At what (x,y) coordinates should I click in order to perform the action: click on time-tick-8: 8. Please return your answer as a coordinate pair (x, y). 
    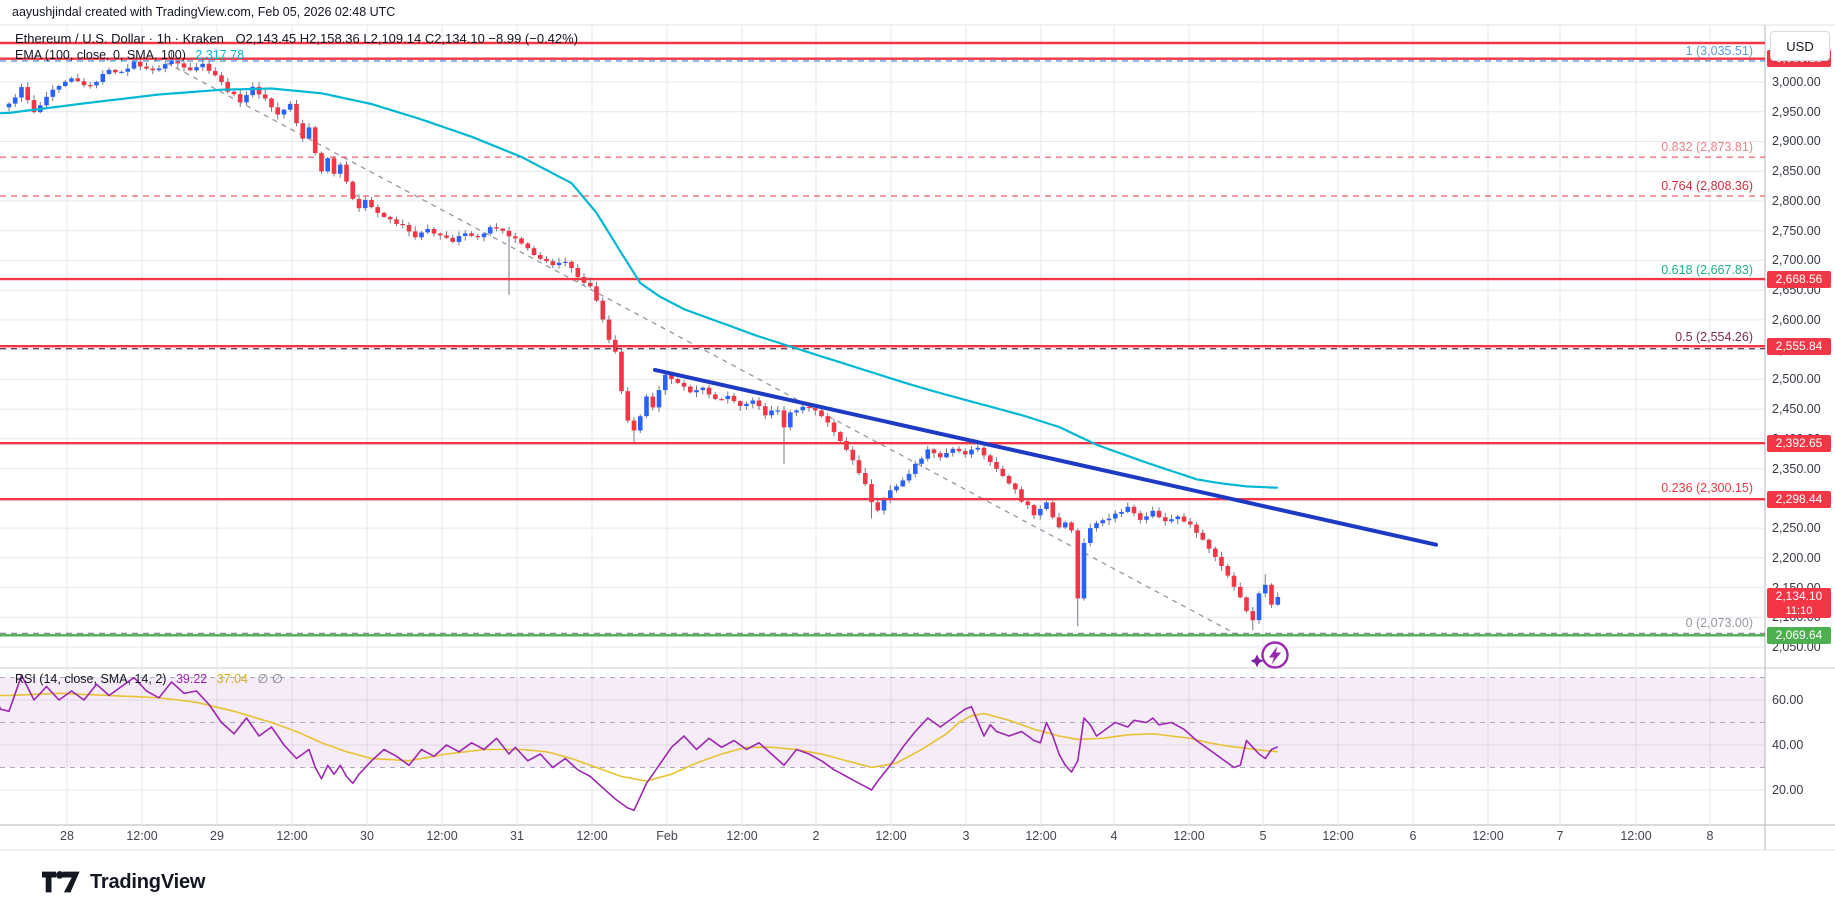
    Looking at the image, I should click on (1710, 836).